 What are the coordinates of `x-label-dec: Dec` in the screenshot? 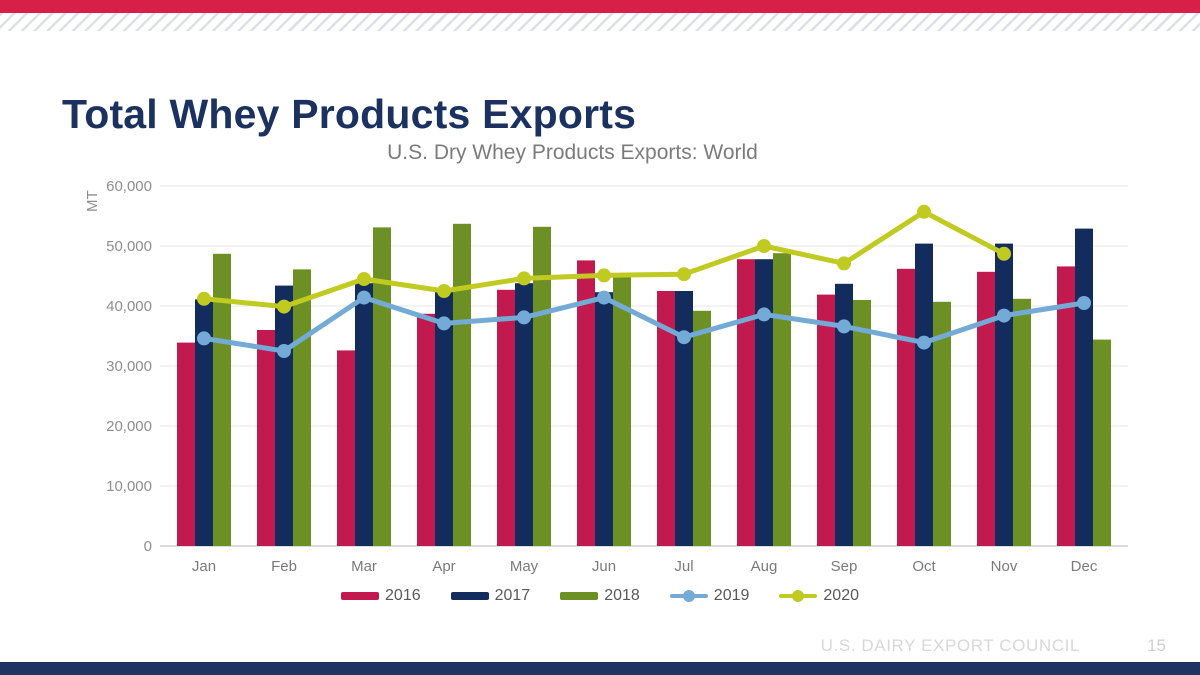 It's located at (1084, 566).